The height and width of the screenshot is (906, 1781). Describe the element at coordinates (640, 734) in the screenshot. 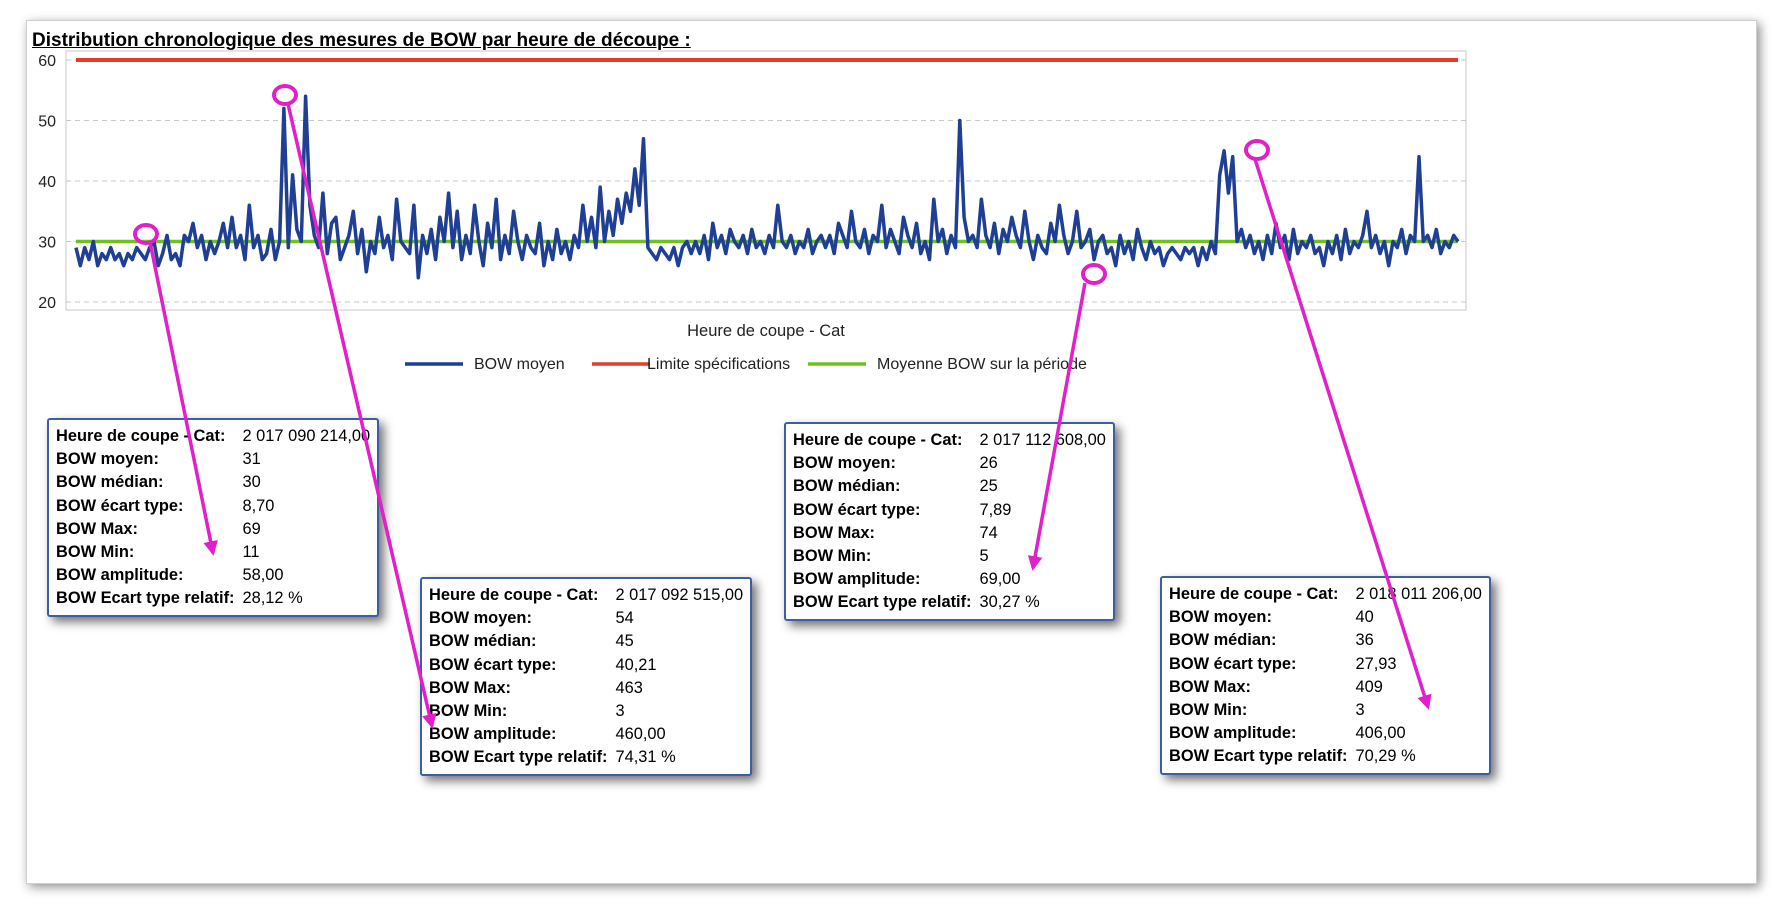

I see `tooltip-value: 460,00` at that location.